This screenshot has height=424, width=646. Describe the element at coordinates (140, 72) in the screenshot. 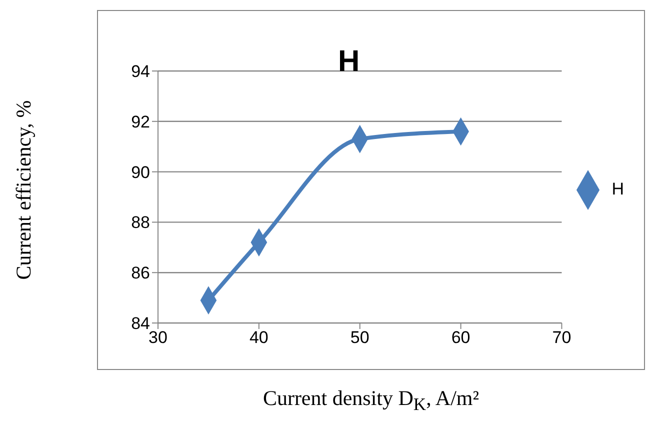

I see `y-tick-label: 94` at that location.